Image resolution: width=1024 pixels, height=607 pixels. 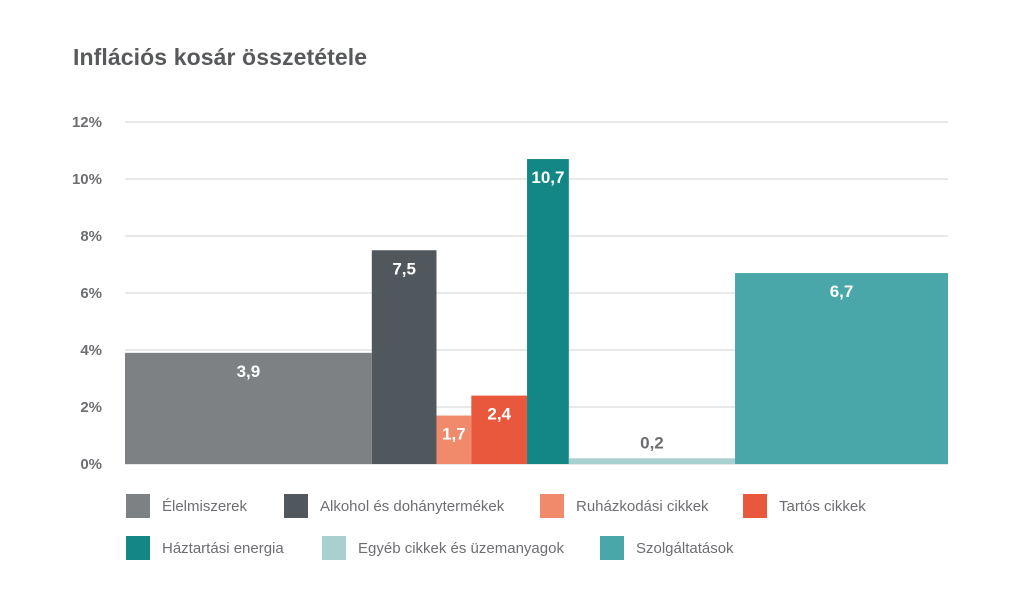 What do you see at coordinates (91, 350) in the screenshot?
I see `y-tick-label: 4%` at bounding box center [91, 350].